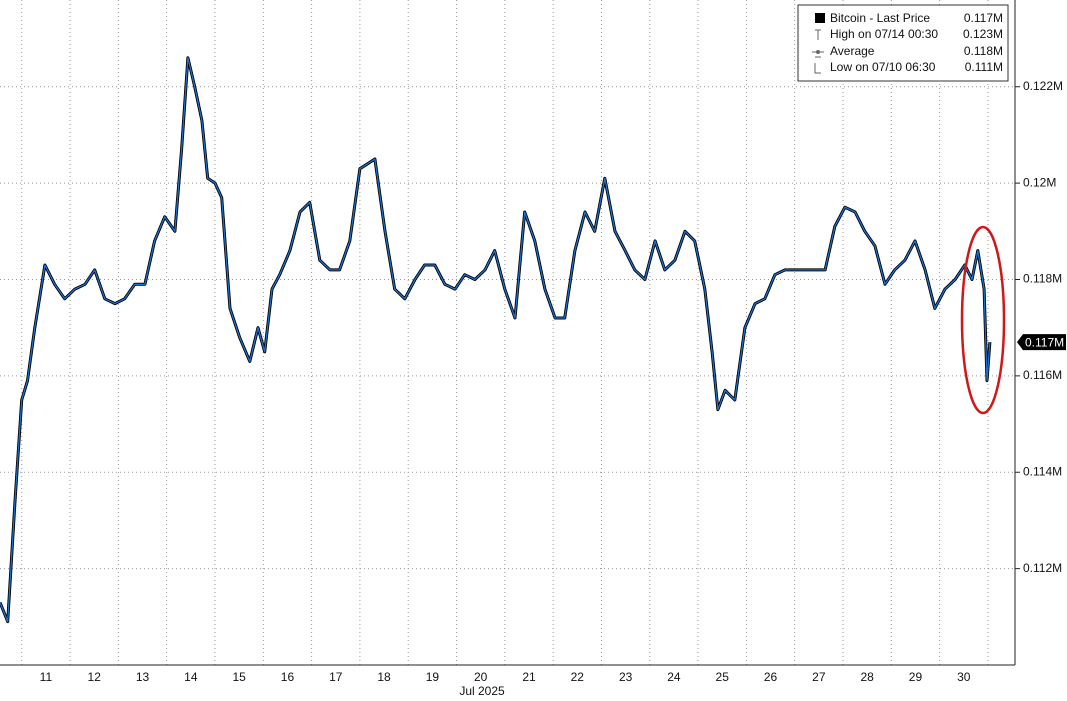 Image resolution: width=1067 pixels, height=701 pixels. I want to click on legend-swatch, so click(820, 18).